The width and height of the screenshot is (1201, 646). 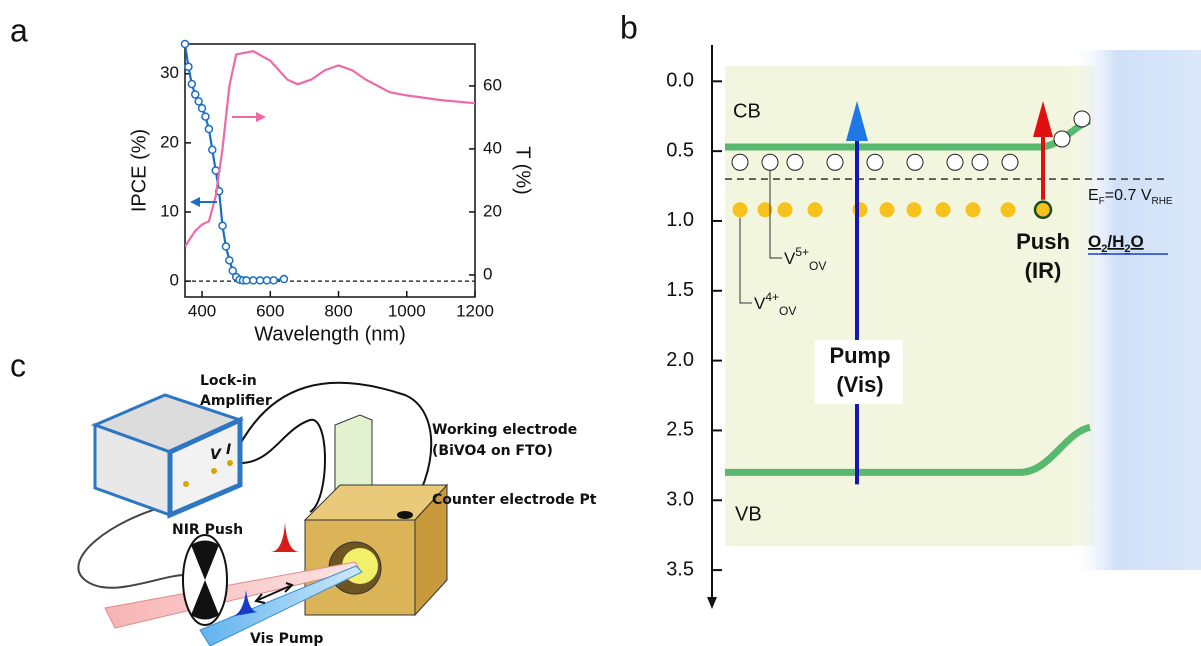 I want to click on redox-label-part: O, so click(x=1136, y=241).